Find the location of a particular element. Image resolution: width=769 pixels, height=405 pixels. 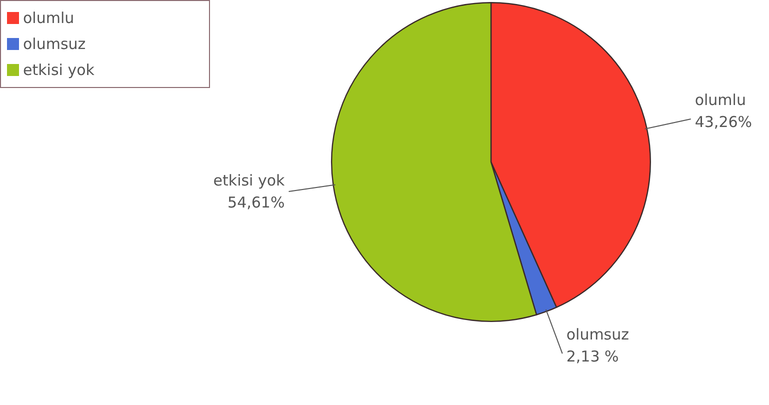

slice-label: etkisi yok is located at coordinates (249, 180).